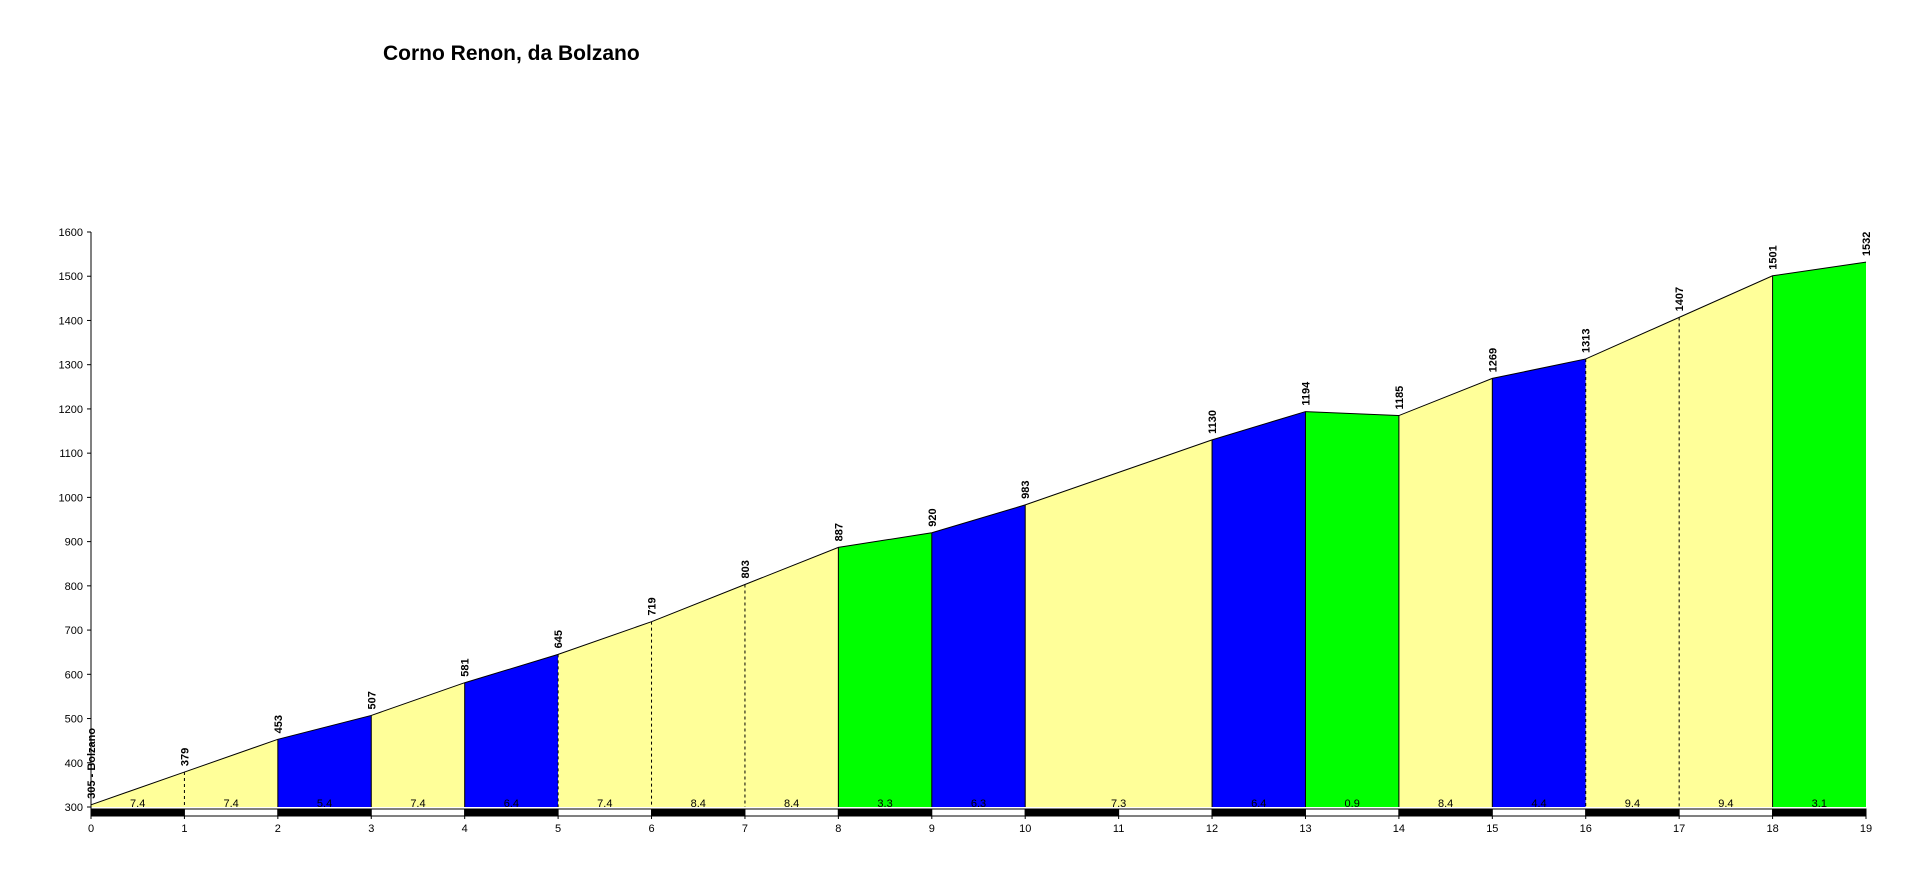 The height and width of the screenshot is (878, 1908). I want to click on elevation-label-18: 1532, so click(1867, 244).